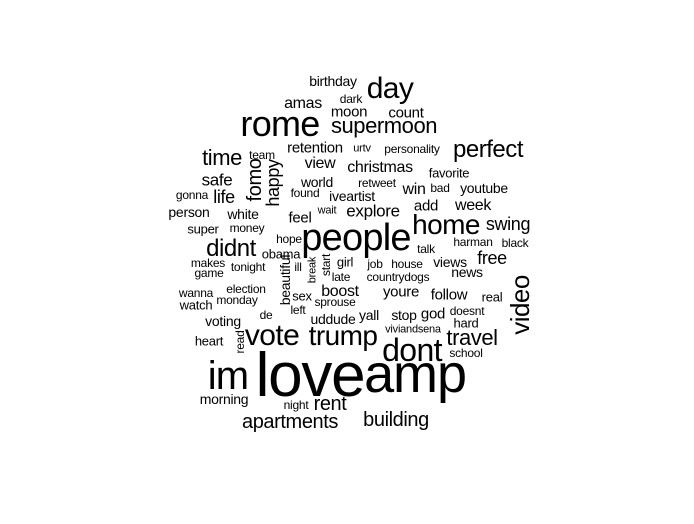 The width and height of the screenshot is (694, 524). What do you see at coordinates (203, 229) in the screenshot?
I see `word-super: super` at bounding box center [203, 229].